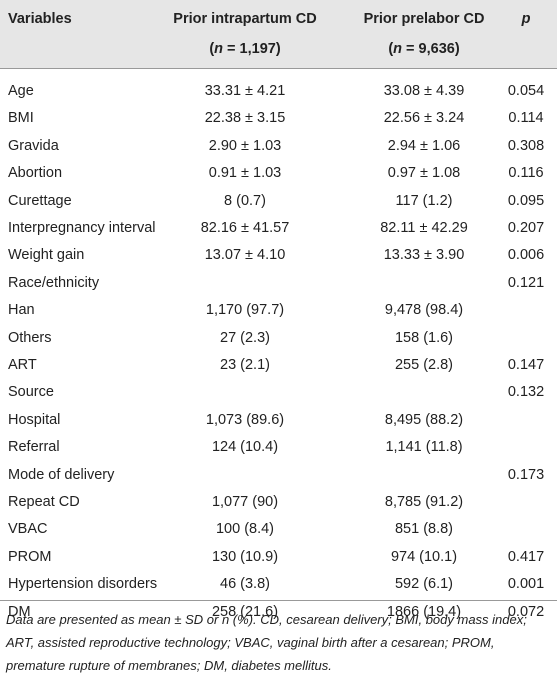 The image size is (557, 684). I want to click on header-background, so click(278, 34).